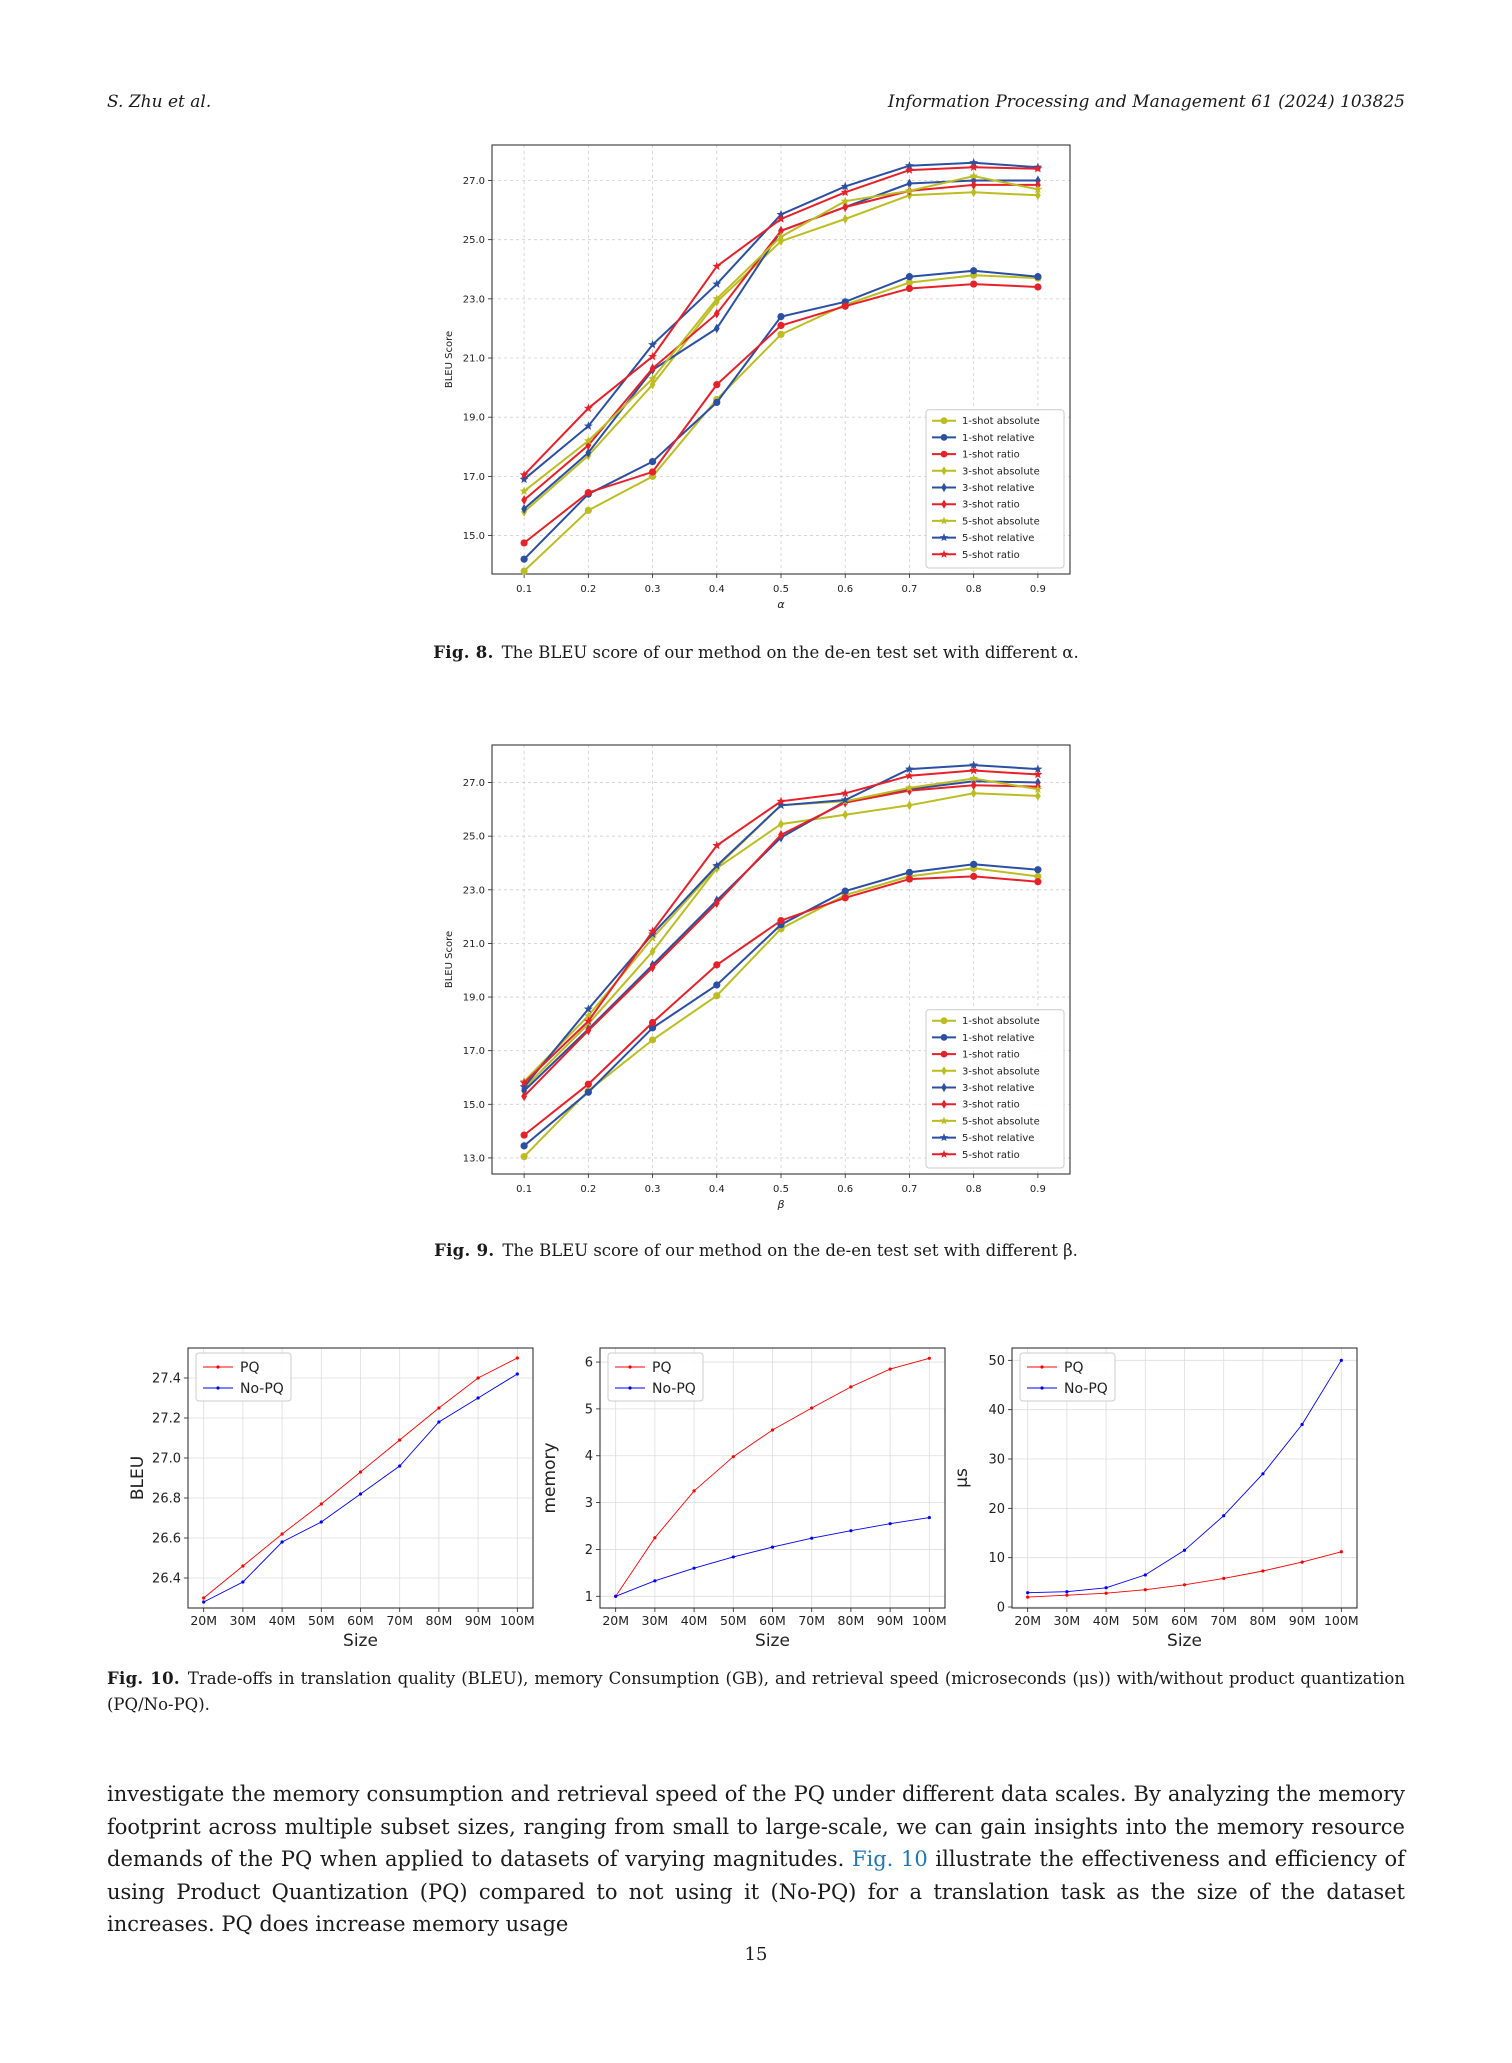 The height and width of the screenshot is (2063, 1512). I want to click on x-tick-label: 100M, so click(929, 1620).